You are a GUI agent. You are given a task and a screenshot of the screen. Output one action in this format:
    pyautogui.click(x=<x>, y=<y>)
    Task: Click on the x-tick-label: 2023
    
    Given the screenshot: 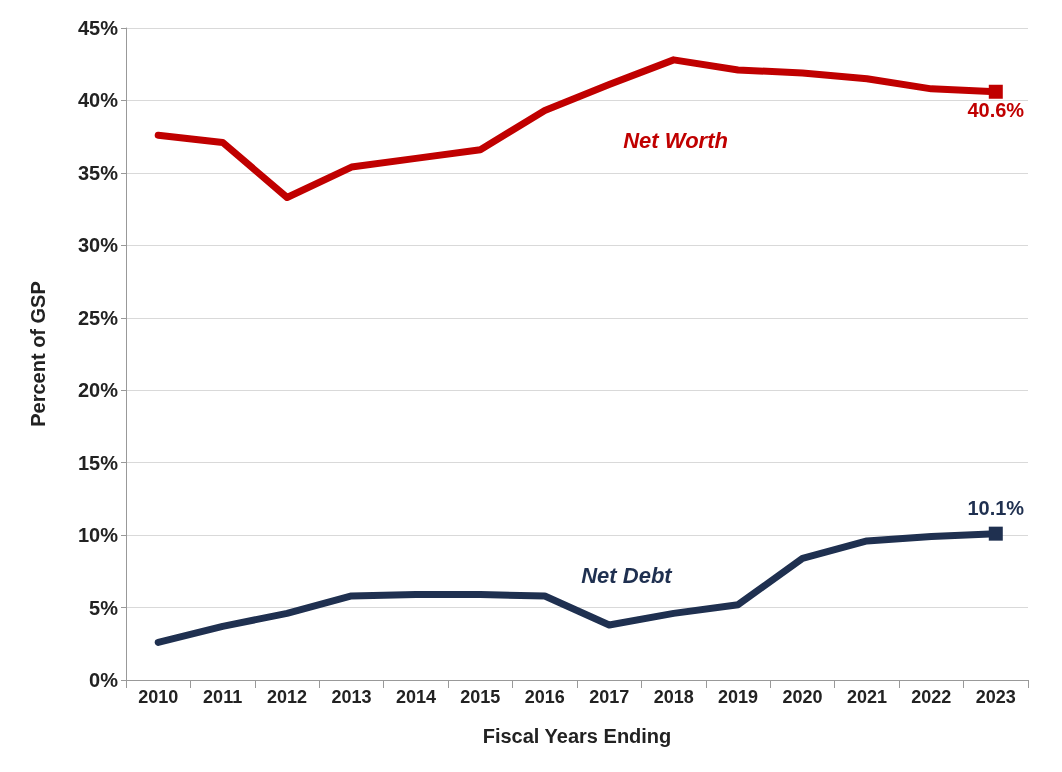 What is the action you would take?
    pyautogui.click(x=995, y=697)
    